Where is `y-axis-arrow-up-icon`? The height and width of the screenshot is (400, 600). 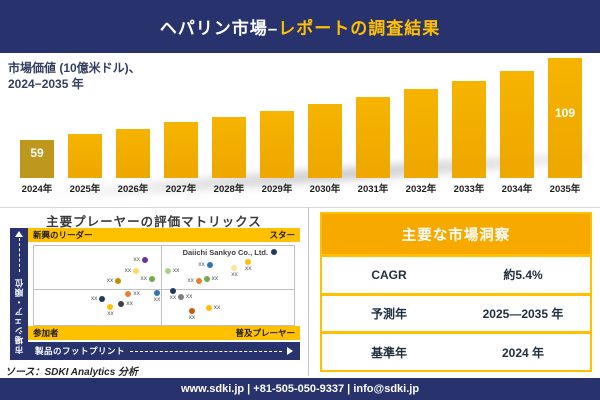 y-axis-arrow-up-icon is located at coordinates (19, 234).